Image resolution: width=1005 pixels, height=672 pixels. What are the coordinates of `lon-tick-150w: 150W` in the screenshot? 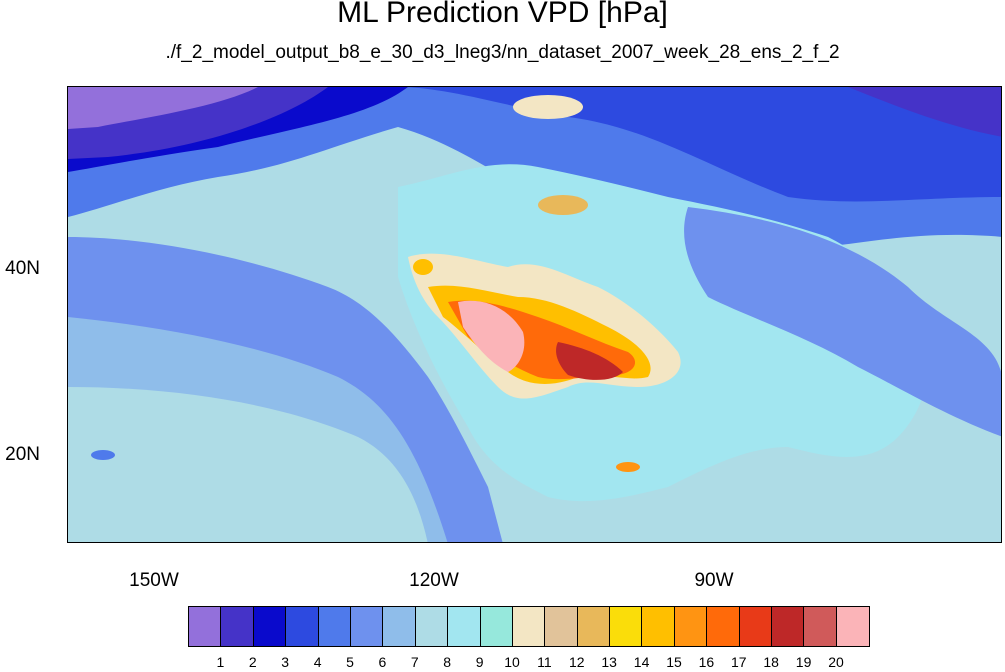 It's located at (154, 580).